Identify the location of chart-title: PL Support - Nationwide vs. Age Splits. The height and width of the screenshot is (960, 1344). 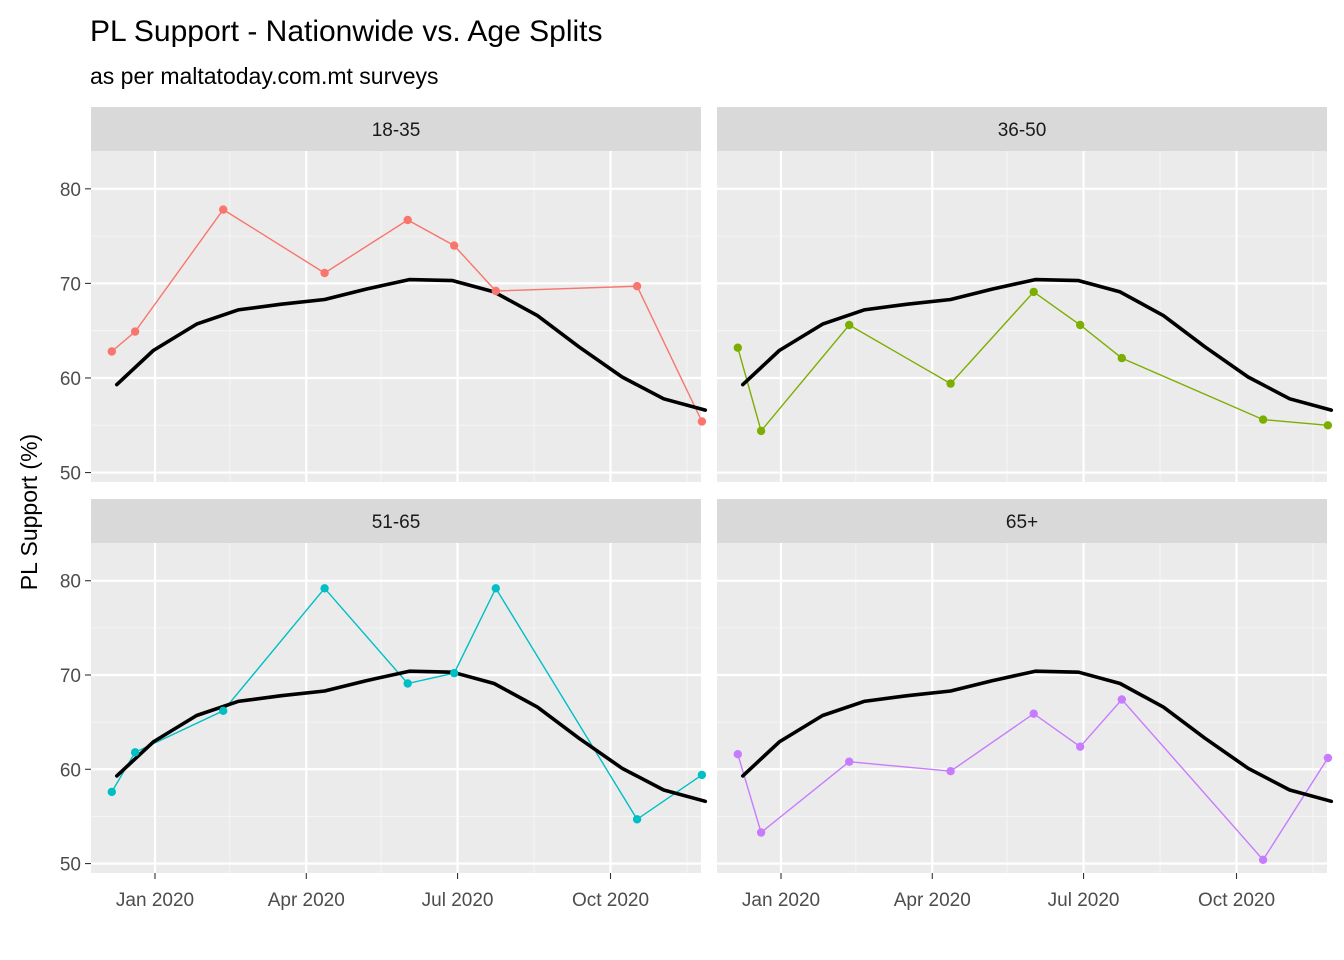
(346, 31).